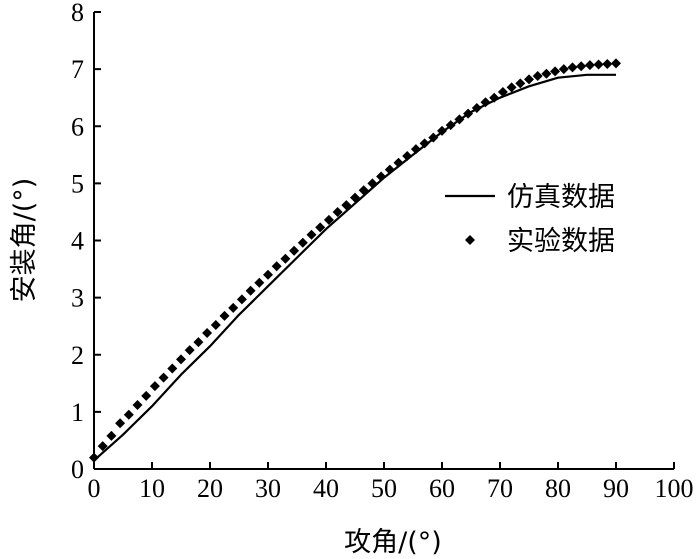  What do you see at coordinates (152, 488) in the screenshot?
I see `x-tick-label: 10` at bounding box center [152, 488].